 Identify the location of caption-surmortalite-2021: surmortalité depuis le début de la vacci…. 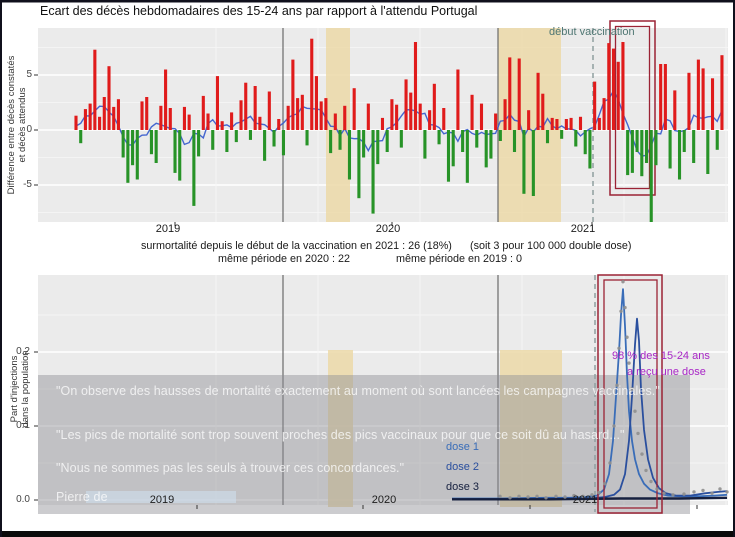
(296, 246).